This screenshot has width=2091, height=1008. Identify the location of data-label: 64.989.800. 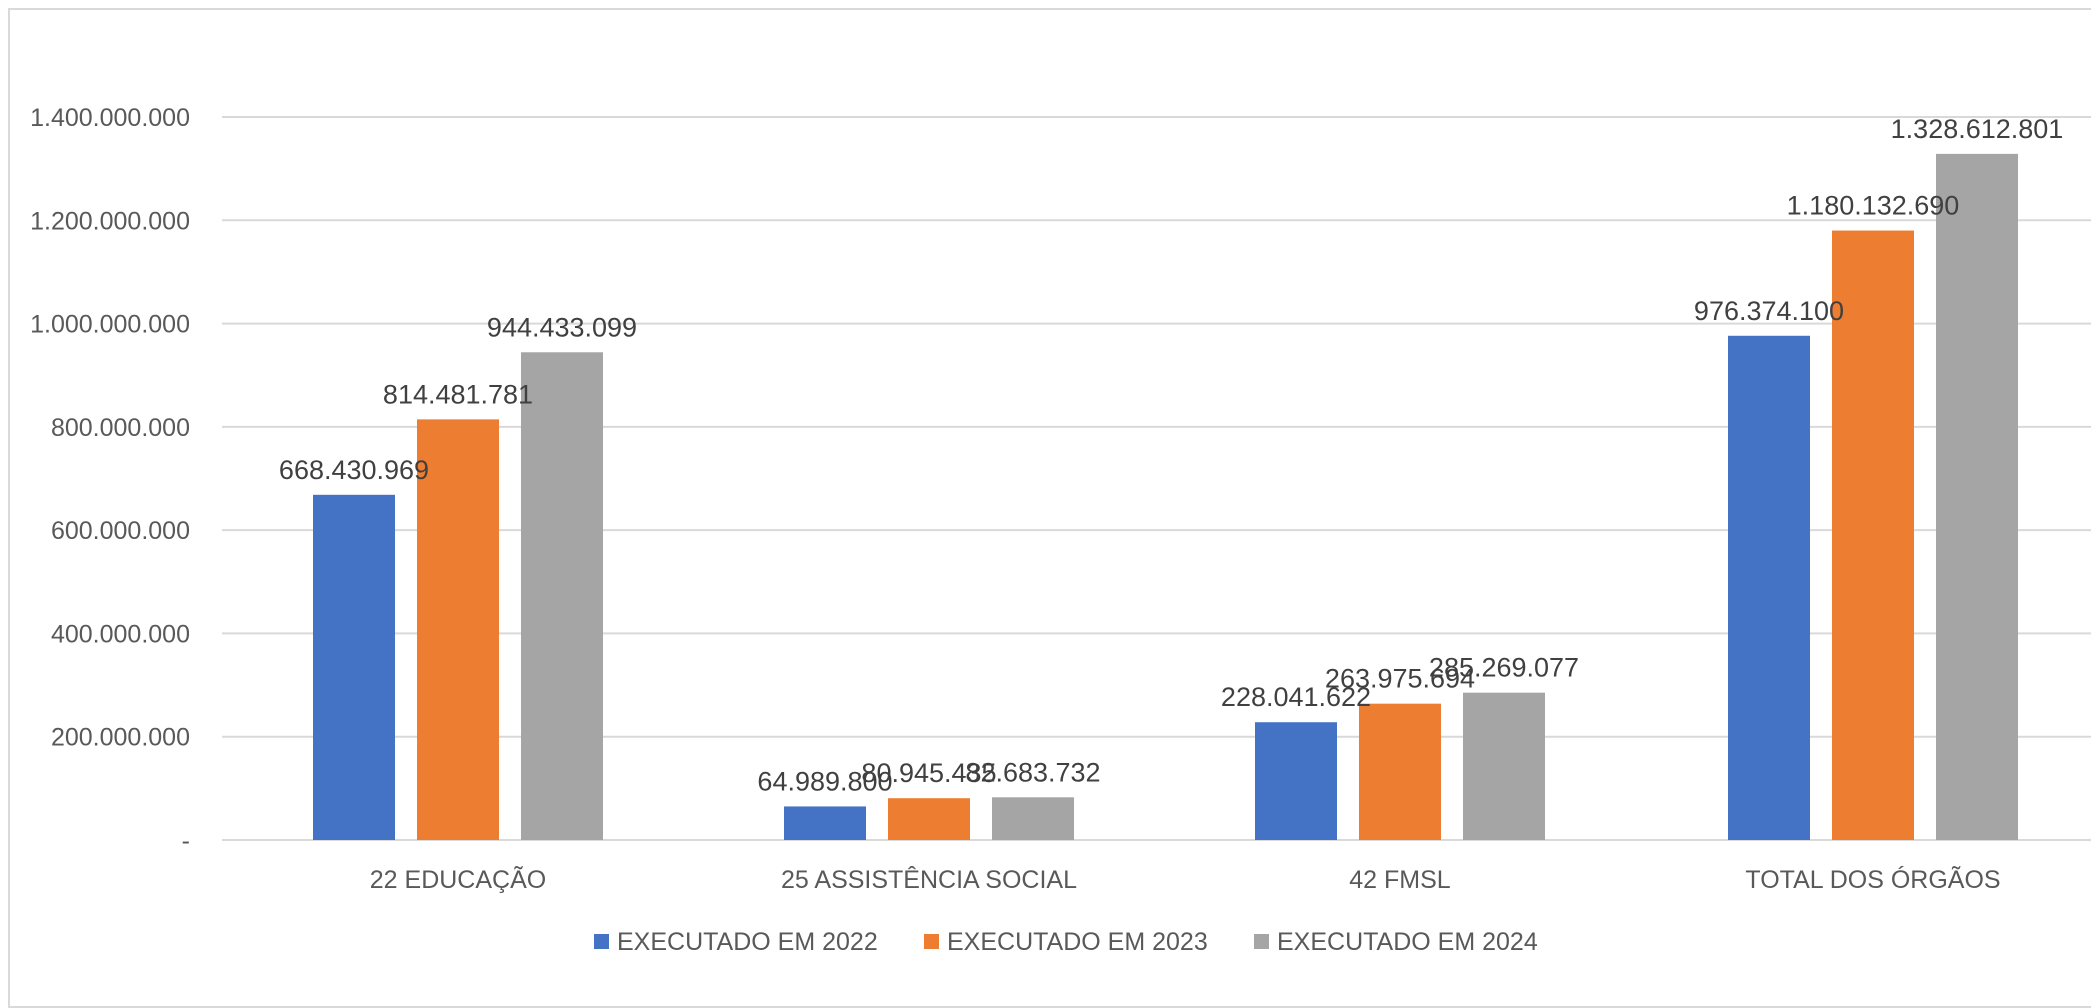
(824, 781).